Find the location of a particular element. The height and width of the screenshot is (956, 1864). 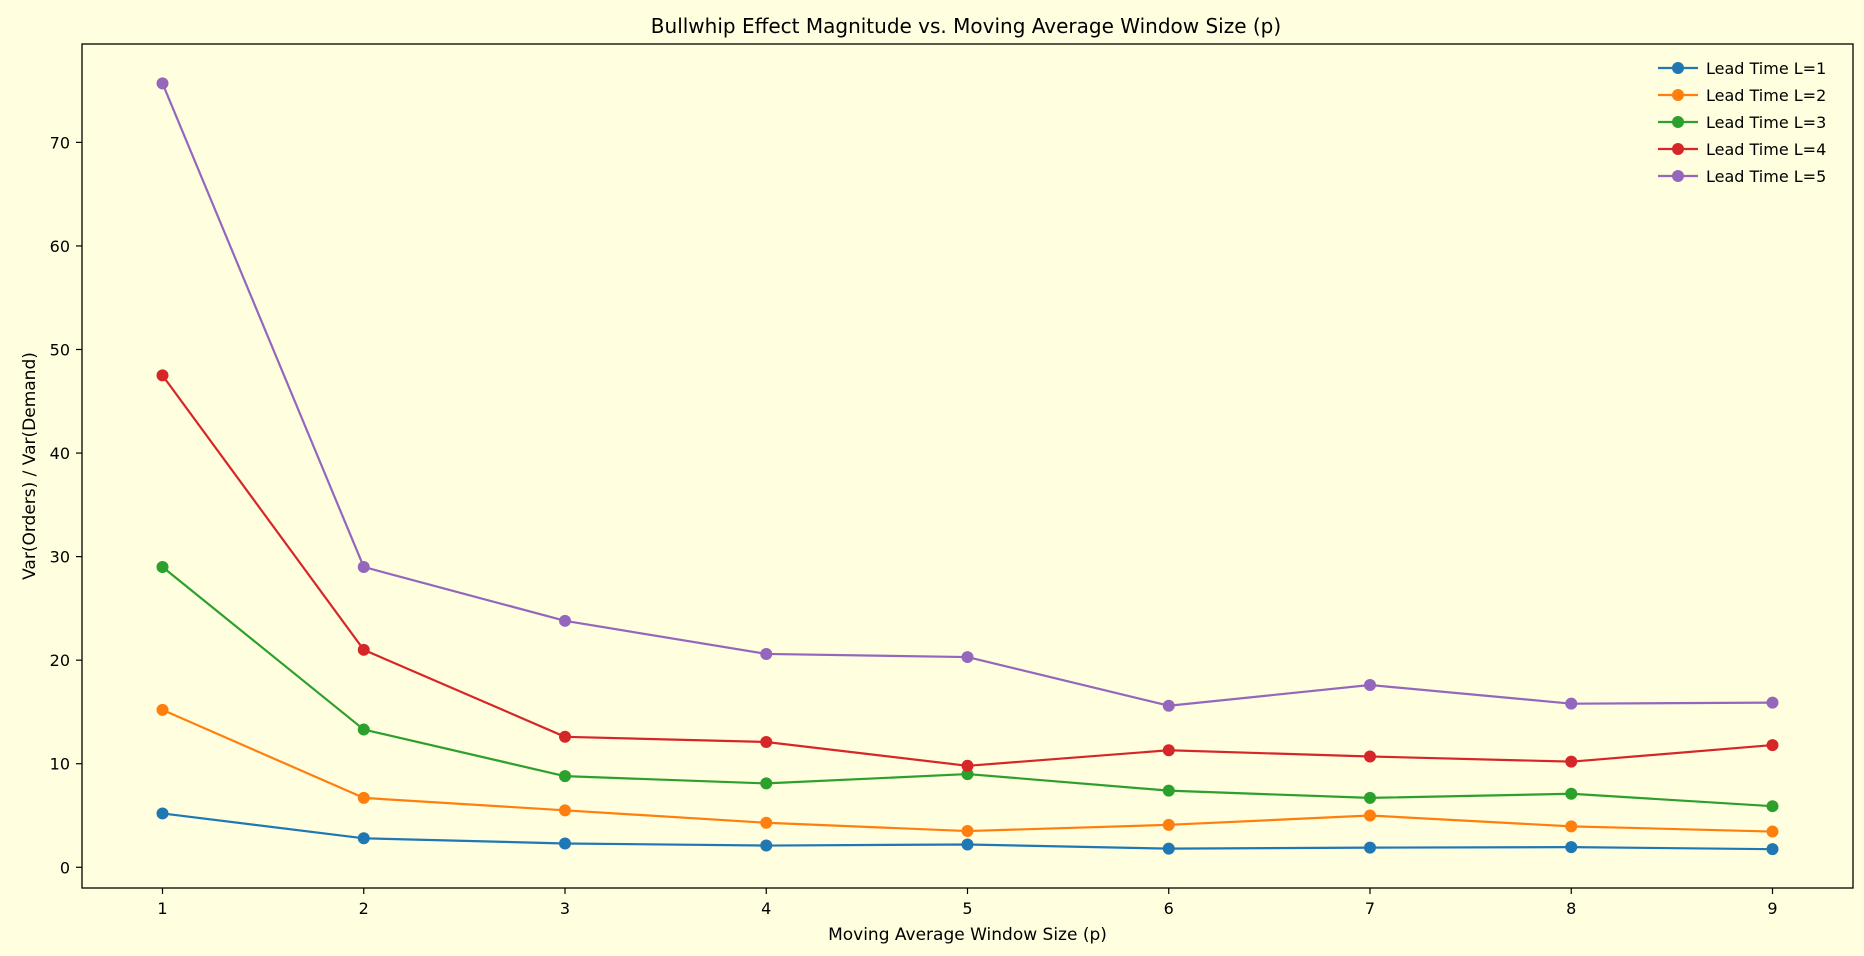

y-tick-label: 50 is located at coordinates (60, 349).